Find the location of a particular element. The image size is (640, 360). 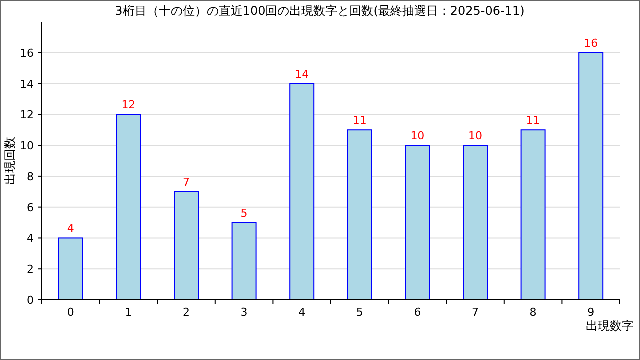

x-tick-label: 2 is located at coordinates (186, 312).